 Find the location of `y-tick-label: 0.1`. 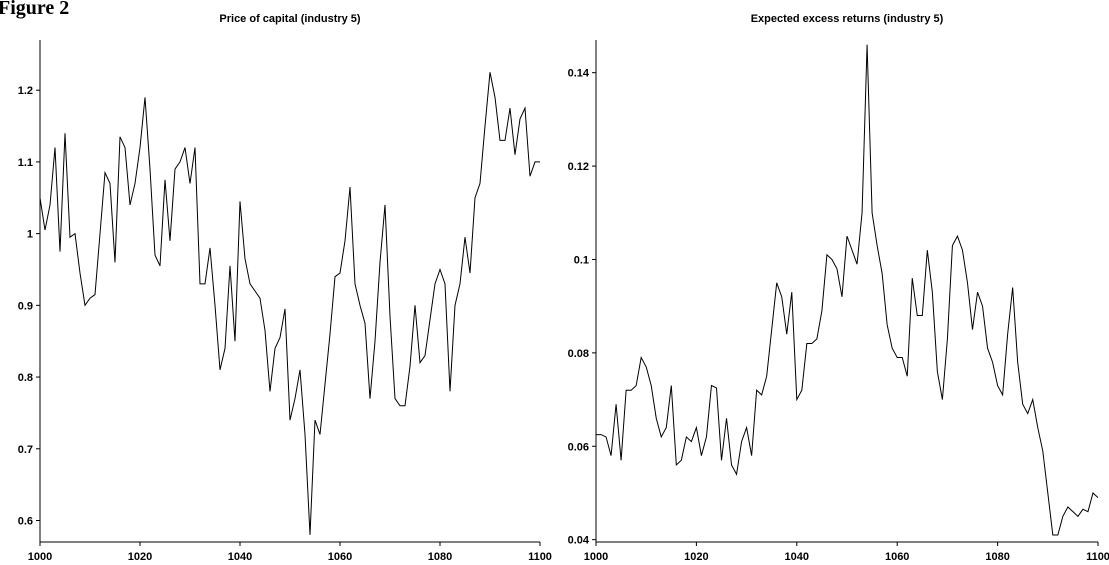

y-tick-label: 0.1 is located at coordinates (581, 260).